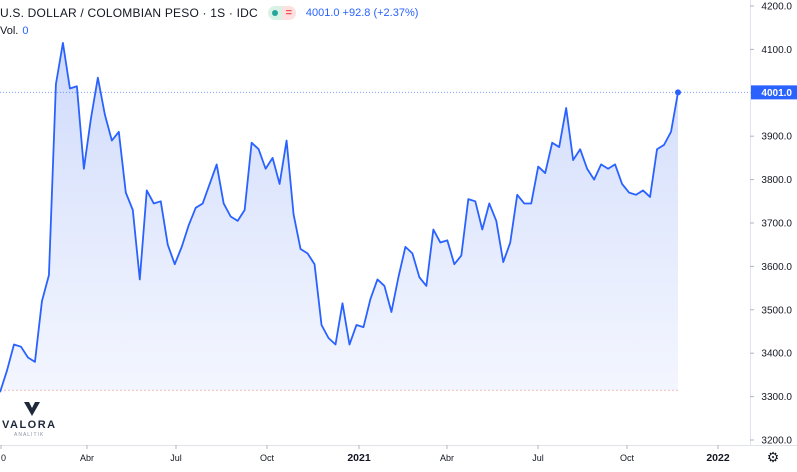  Describe the element at coordinates (776, 50) in the screenshot. I see `y-tick-label: 4100.0` at that location.